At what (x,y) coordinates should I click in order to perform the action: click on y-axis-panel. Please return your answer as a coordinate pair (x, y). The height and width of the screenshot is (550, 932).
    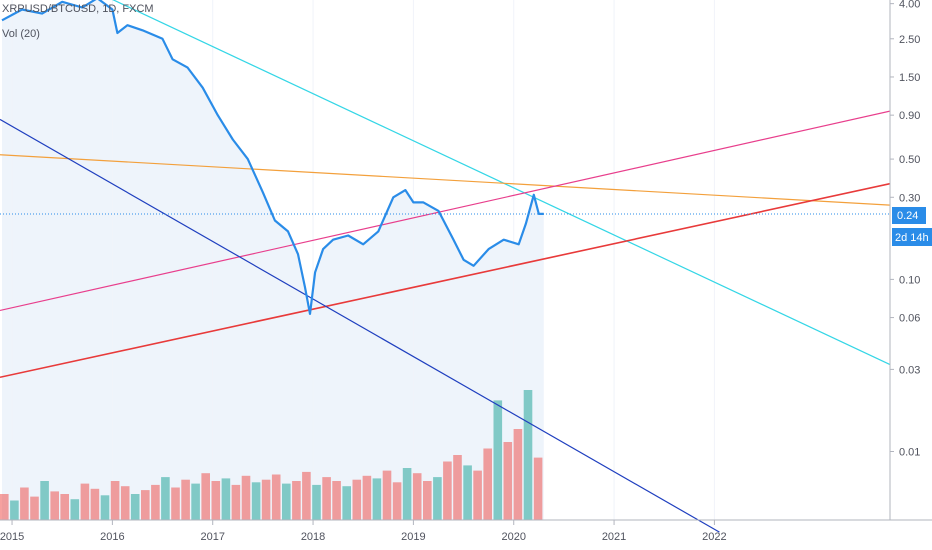
    Looking at the image, I should click on (911, 260).